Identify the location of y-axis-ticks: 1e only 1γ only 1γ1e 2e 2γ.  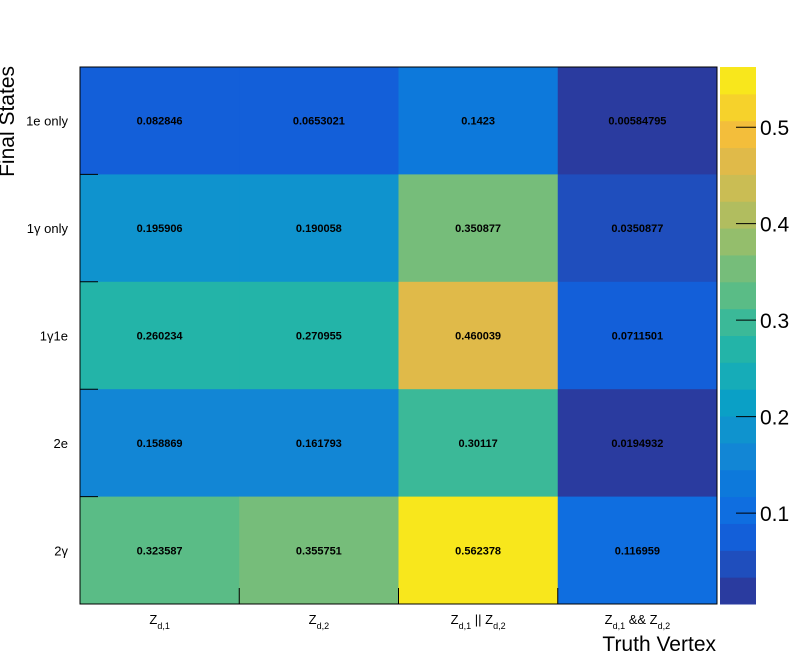
(62, 335).